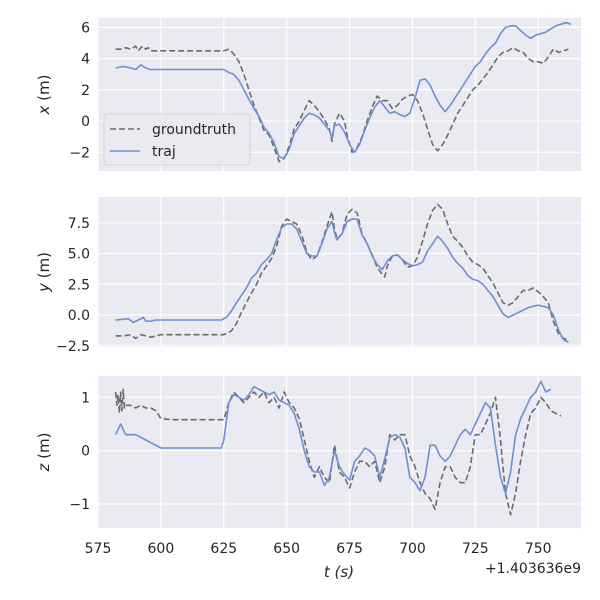 The height and width of the screenshot is (600, 600). Describe the element at coordinates (412, 549) in the screenshot. I see `x-tick-label: 700` at that location.